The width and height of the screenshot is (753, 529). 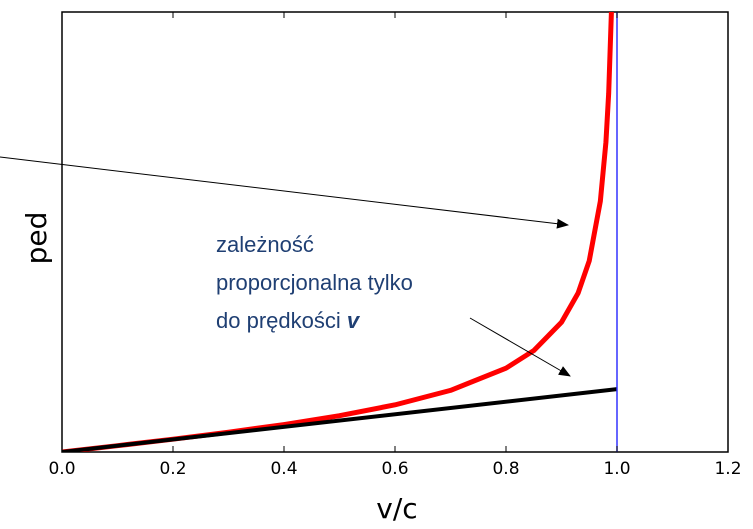 What do you see at coordinates (281, 320) in the screenshot?
I see `annotation-text: do prędkości` at bounding box center [281, 320].